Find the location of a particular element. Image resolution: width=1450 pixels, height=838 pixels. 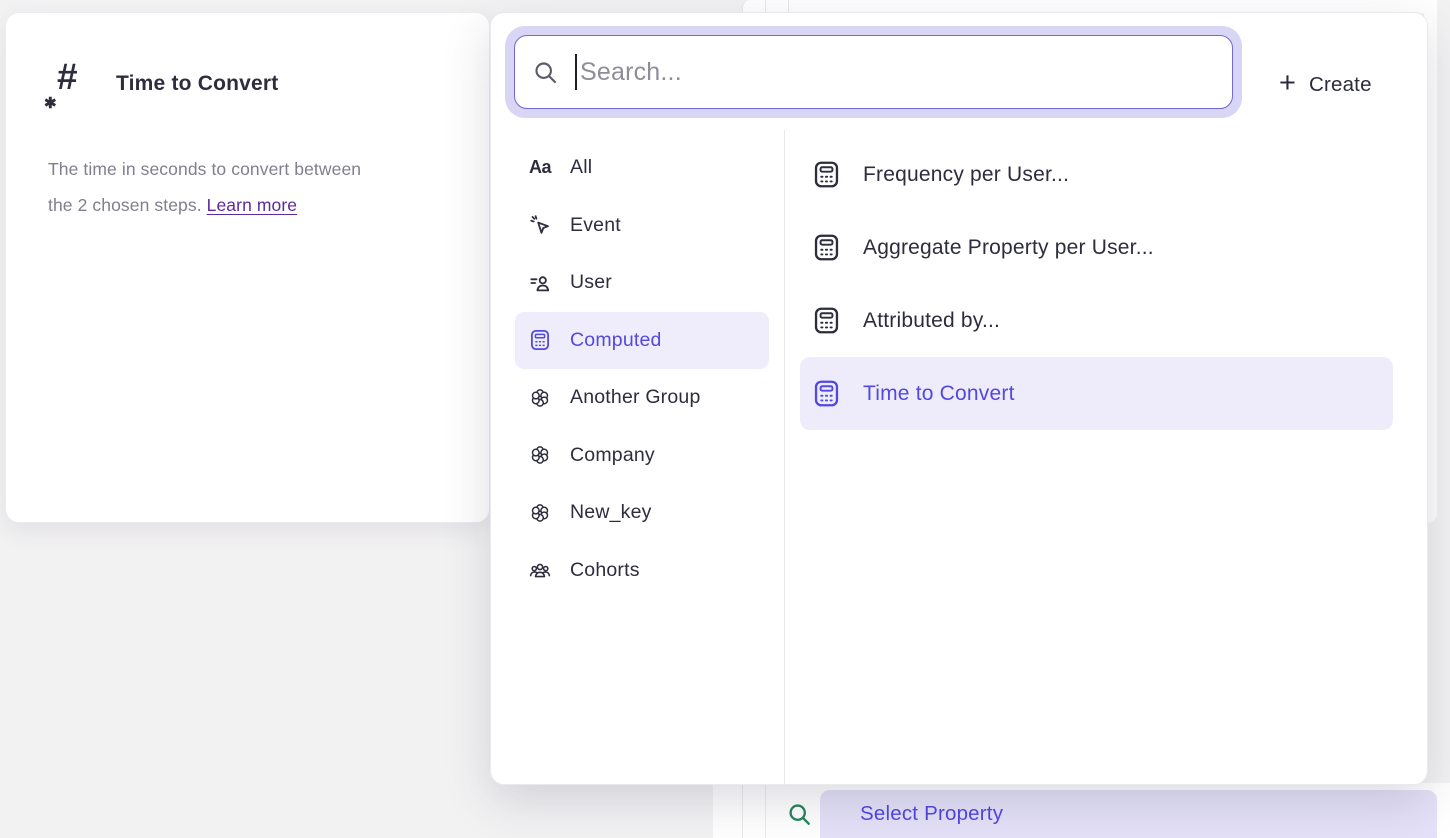

learn-more-link: Learn more is located at coordinates (252, 204).